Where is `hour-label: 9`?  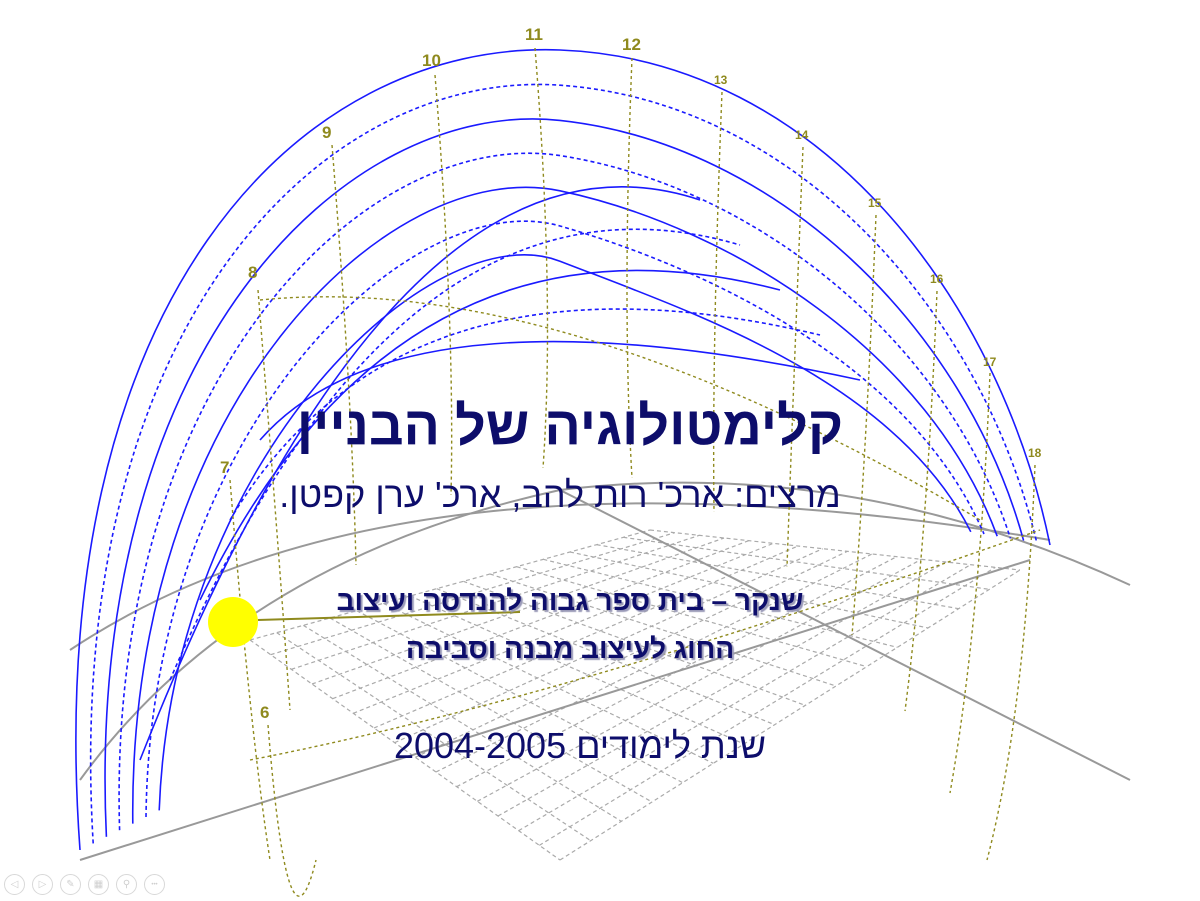
hour-label: 9 is located at coordinates (327, 132).